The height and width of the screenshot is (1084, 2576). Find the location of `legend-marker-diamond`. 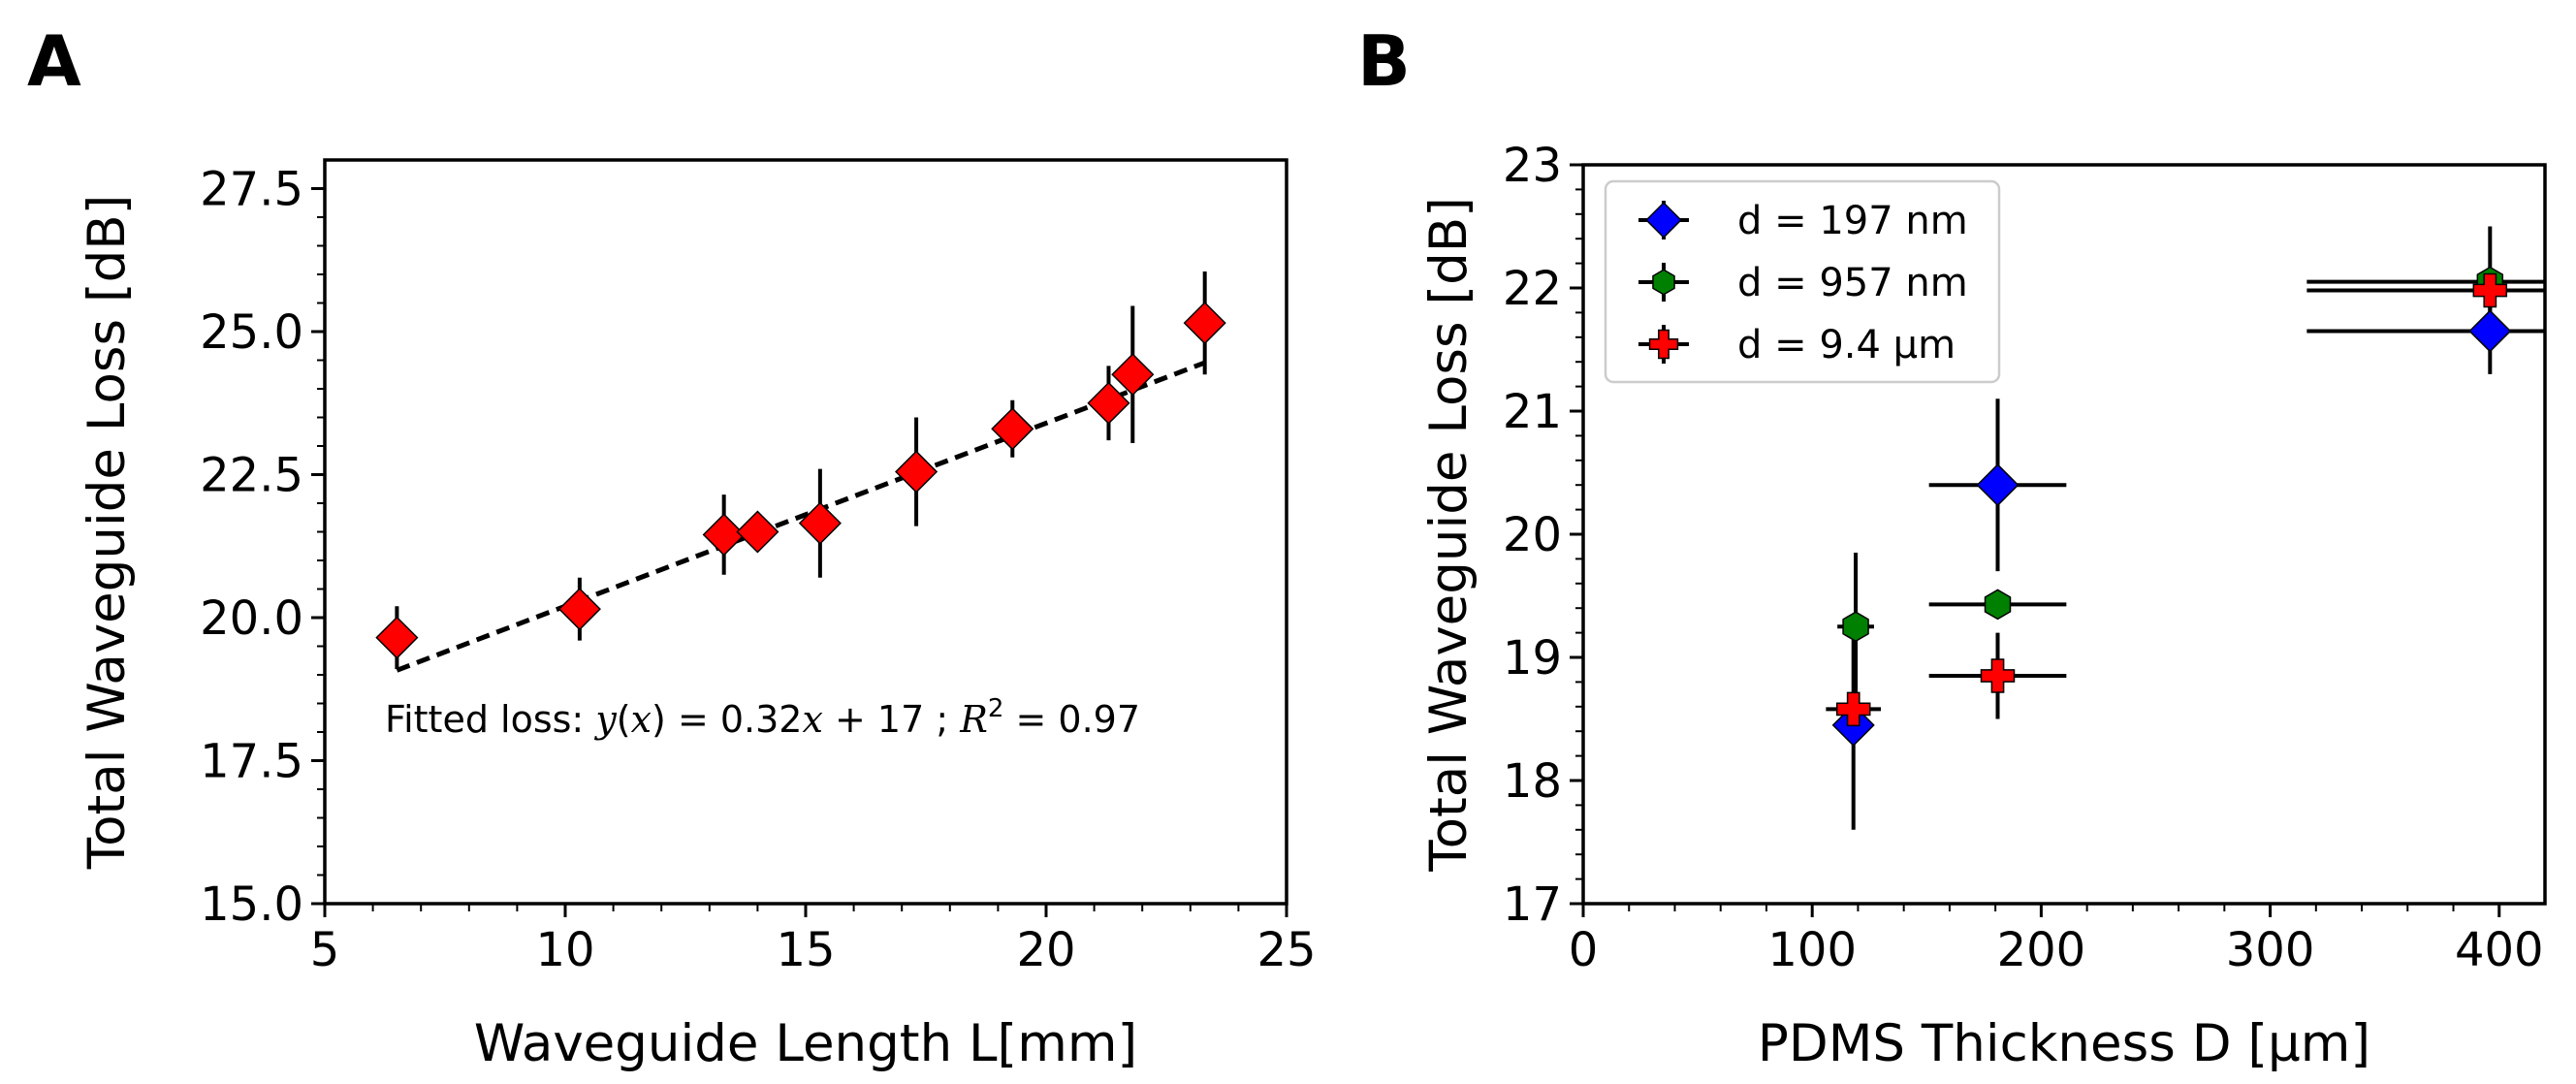

legend-marker-diamond is located at coordinates (1664, 220).